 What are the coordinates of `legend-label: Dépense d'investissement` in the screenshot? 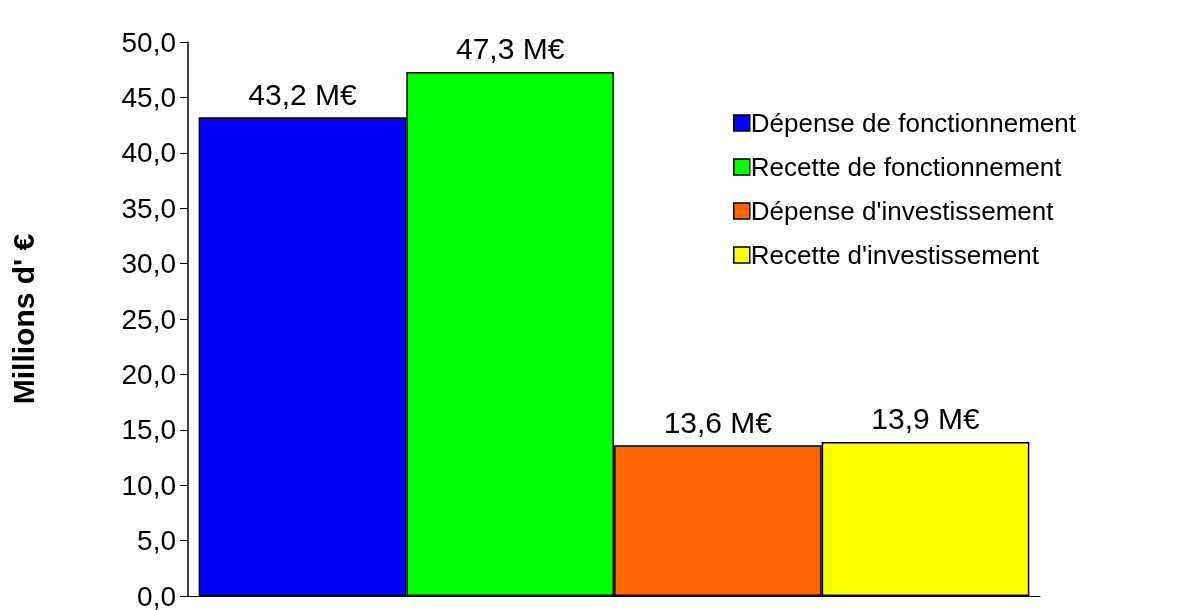 It's located at (902, 211).